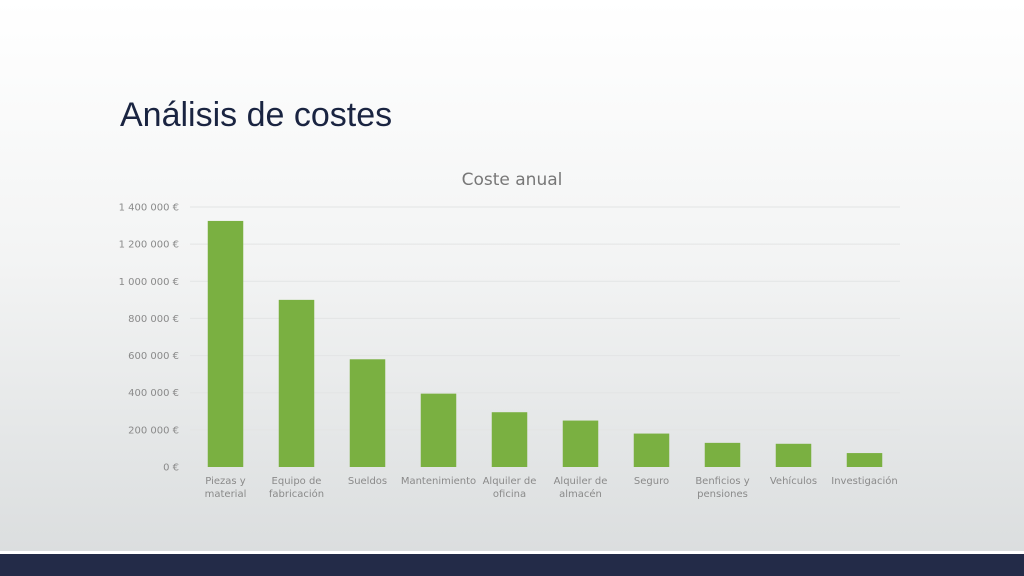 Image resolution: width=1024 pixels, height=576 pixels. What do you see at coordinates (651, 481) in the screenshot?
I see `x-tick-label: Seguro` at bounding box center [651, 481].